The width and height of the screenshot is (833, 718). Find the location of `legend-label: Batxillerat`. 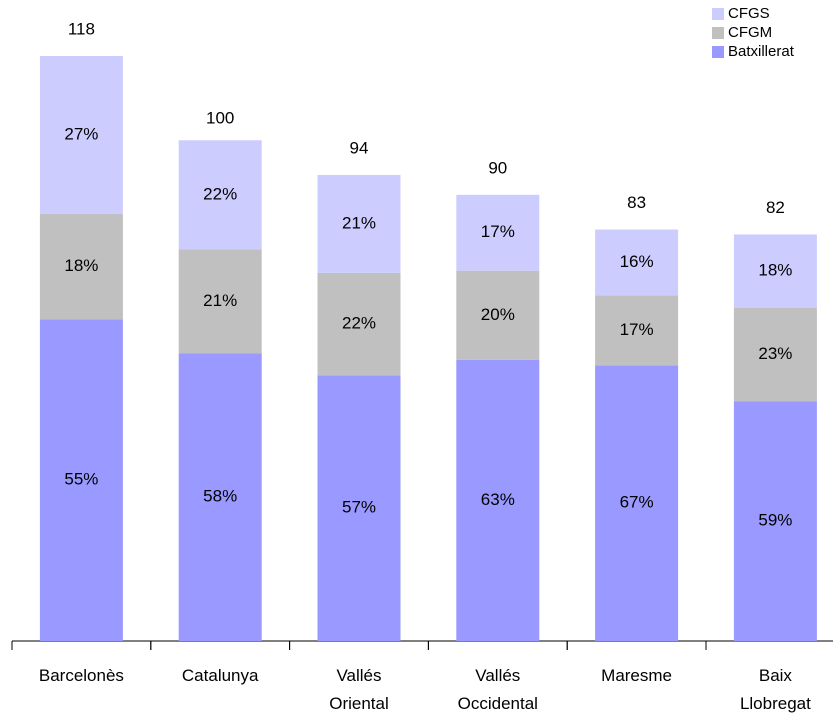

legend-label: Batxillerat is located at coordinates (761, 51).